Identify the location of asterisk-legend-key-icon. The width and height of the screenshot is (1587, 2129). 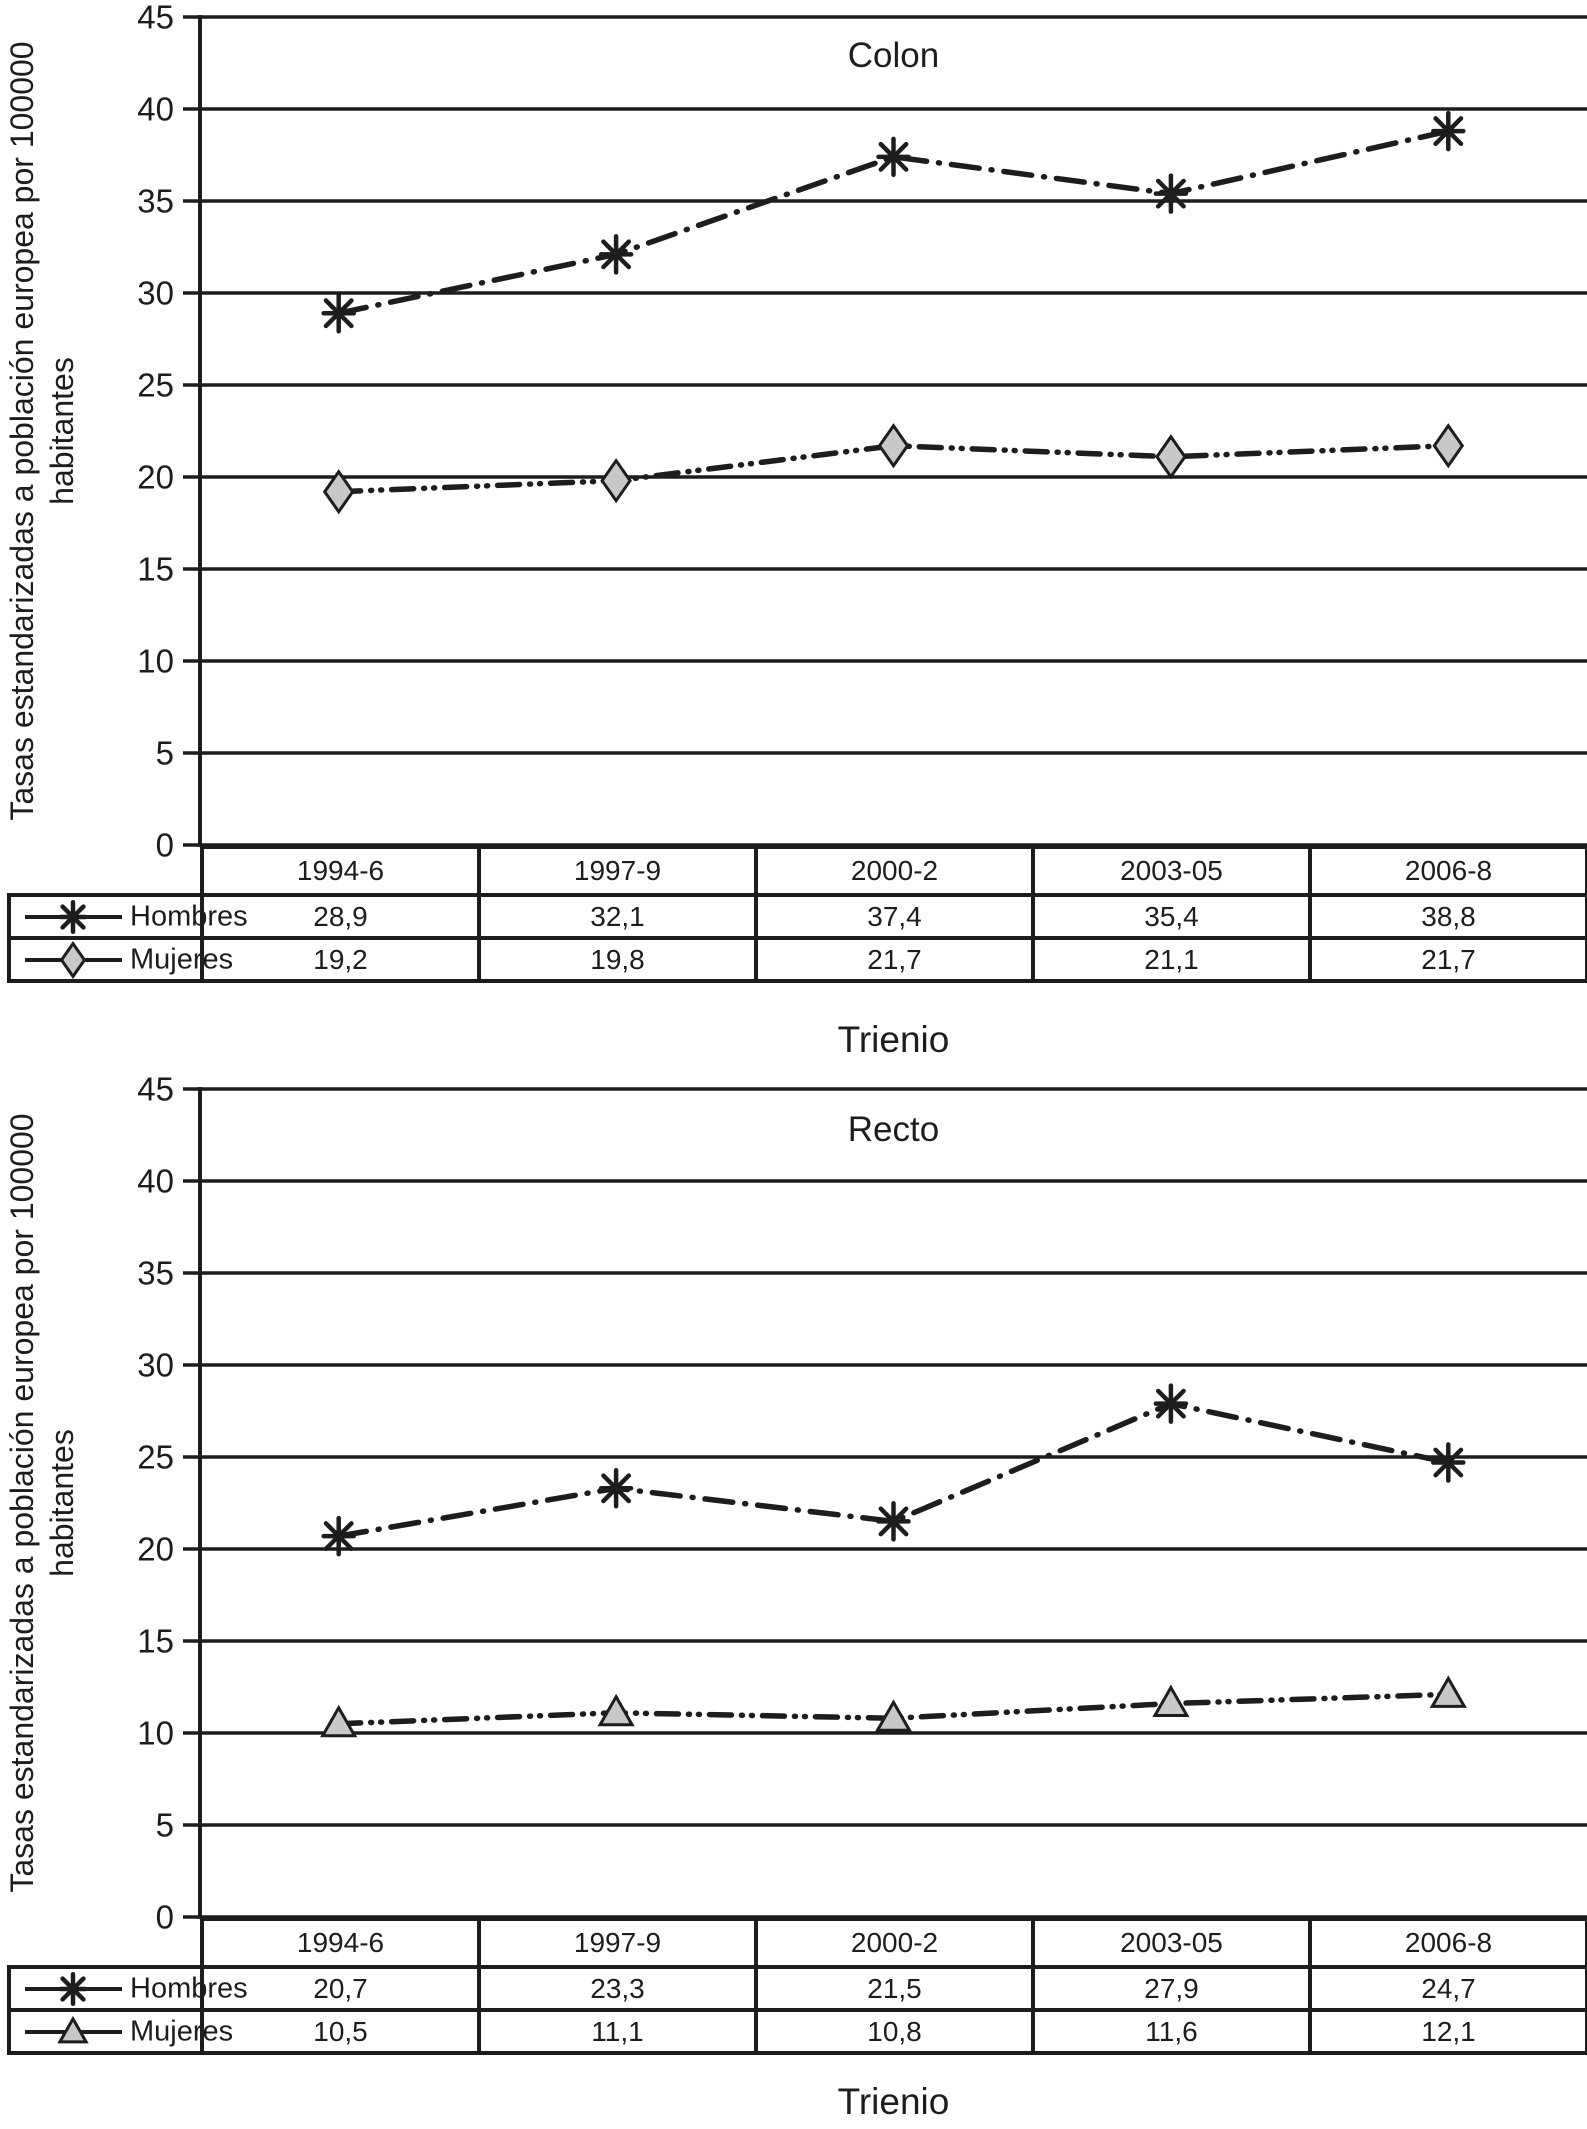
(73, 1988).